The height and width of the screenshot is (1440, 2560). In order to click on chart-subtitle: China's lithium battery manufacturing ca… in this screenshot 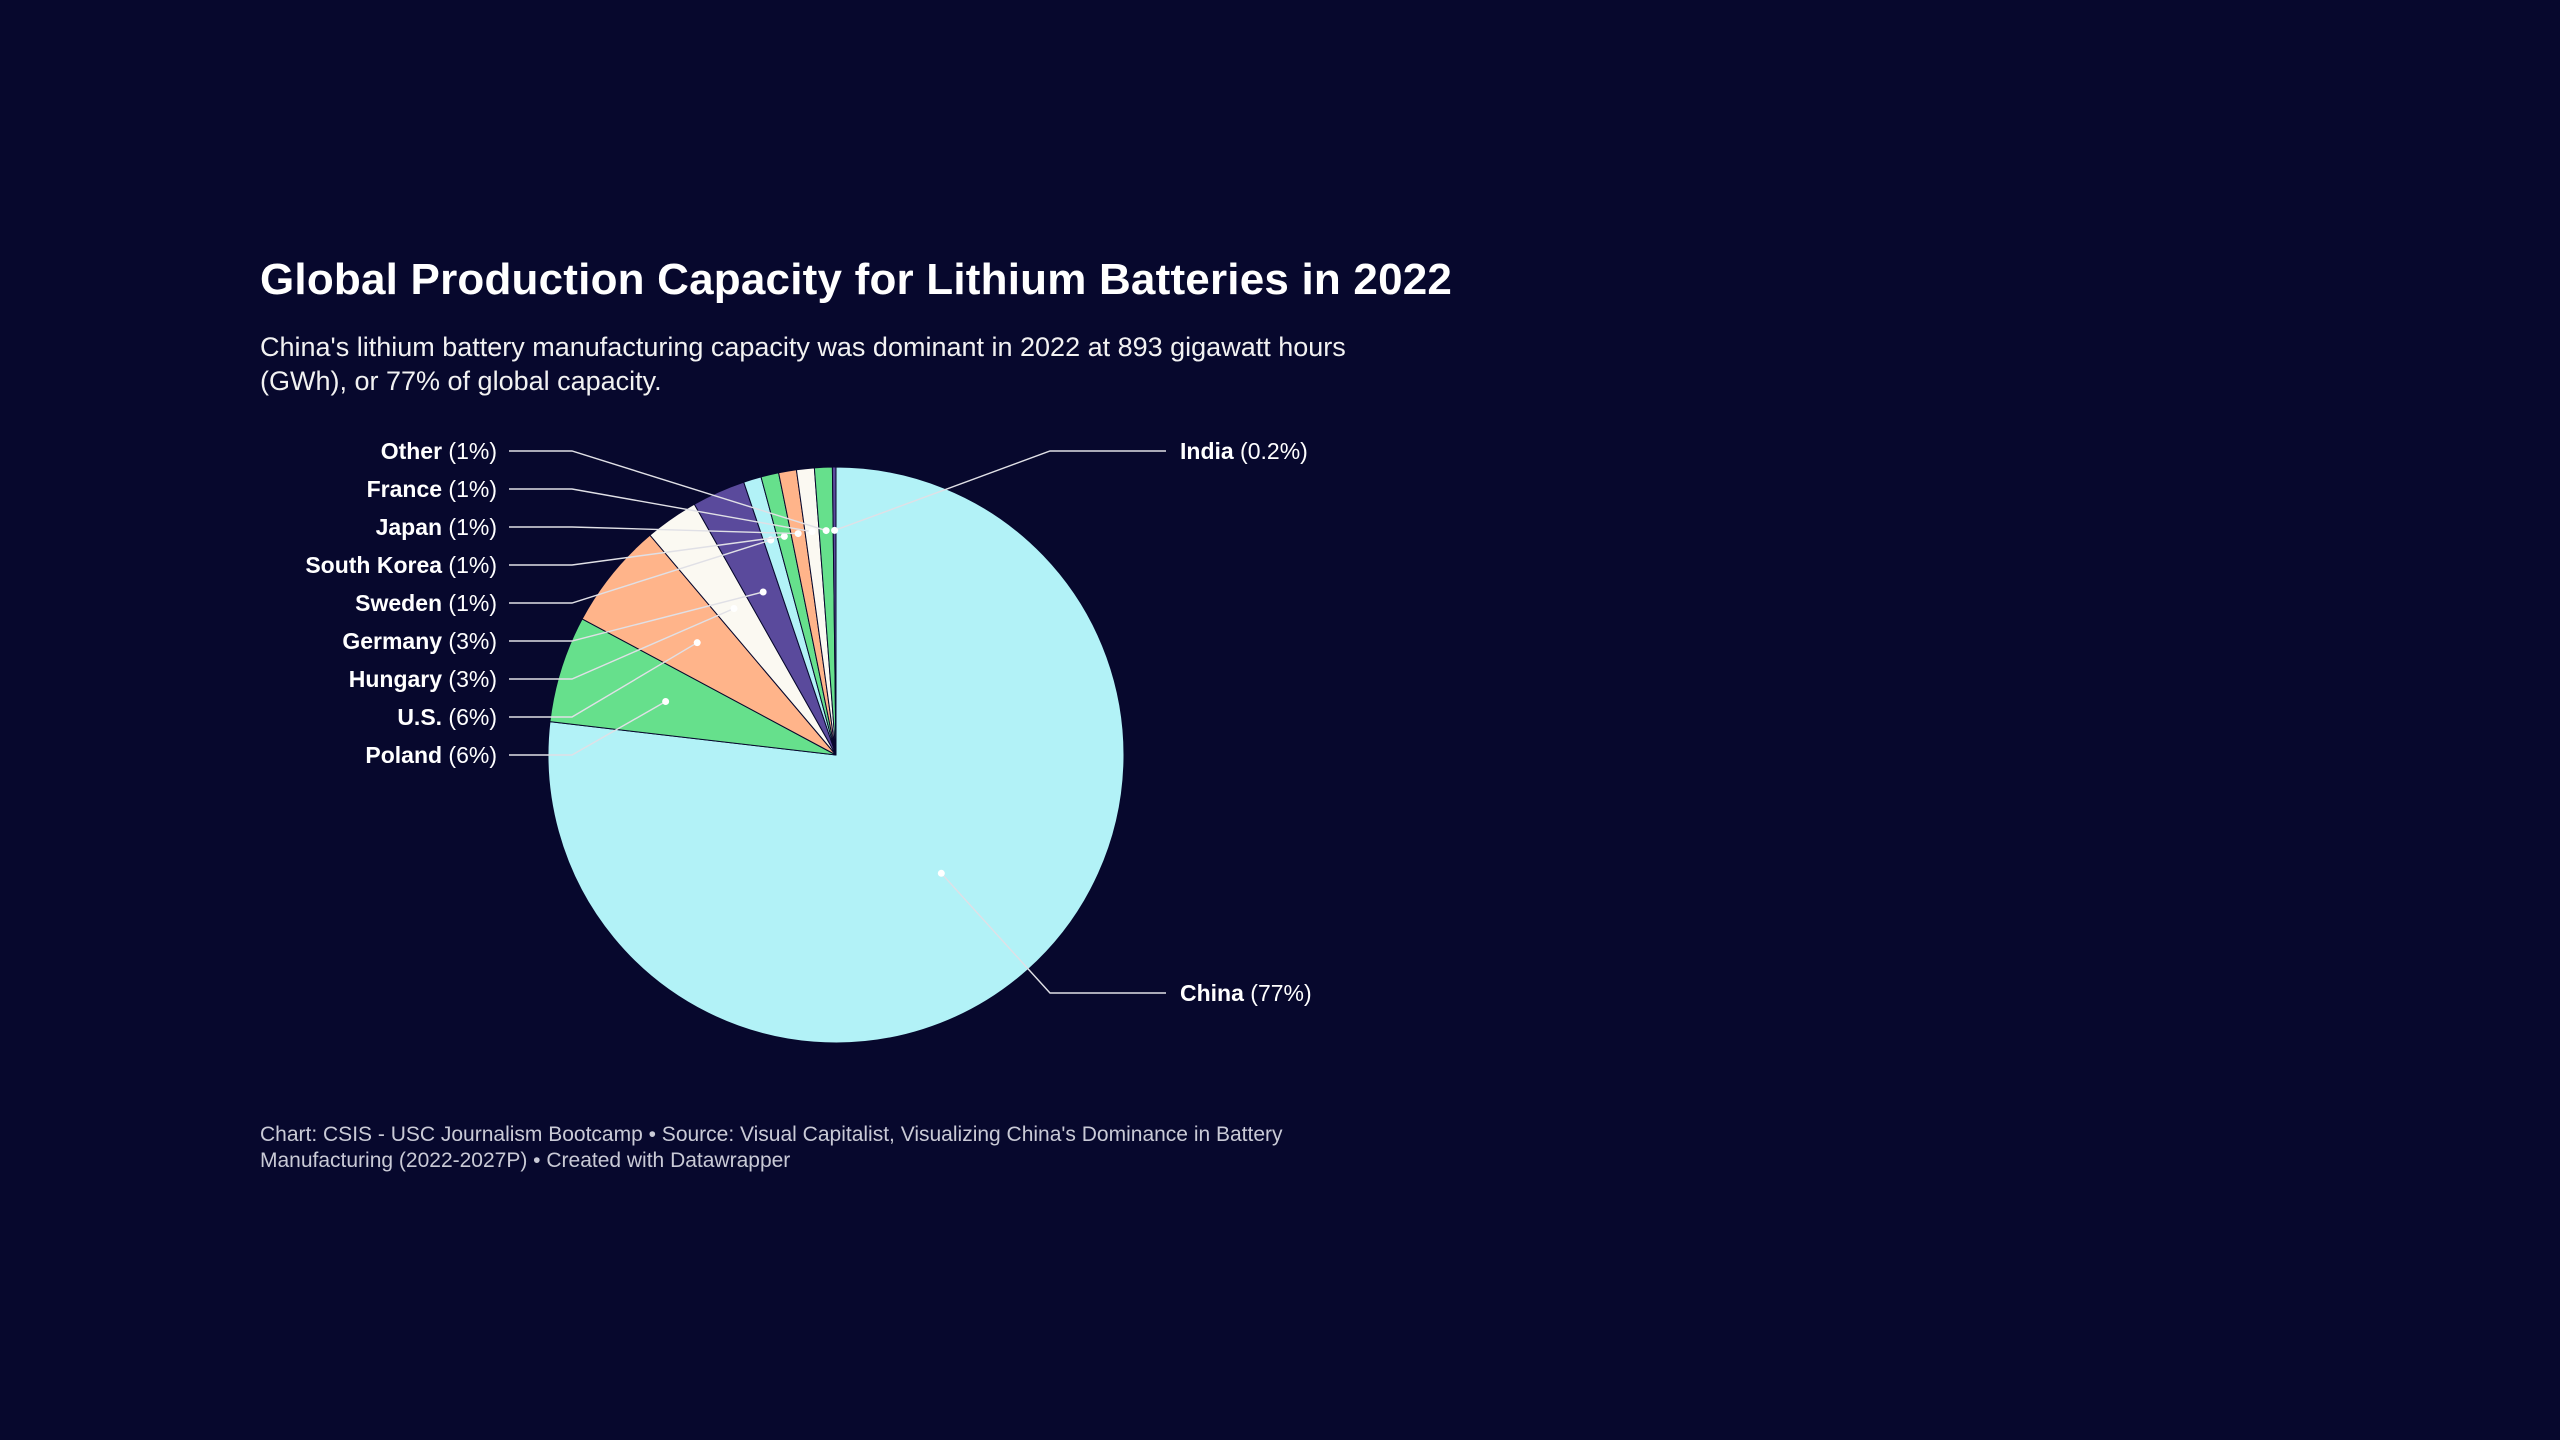, I will do `click(803, 364)`.